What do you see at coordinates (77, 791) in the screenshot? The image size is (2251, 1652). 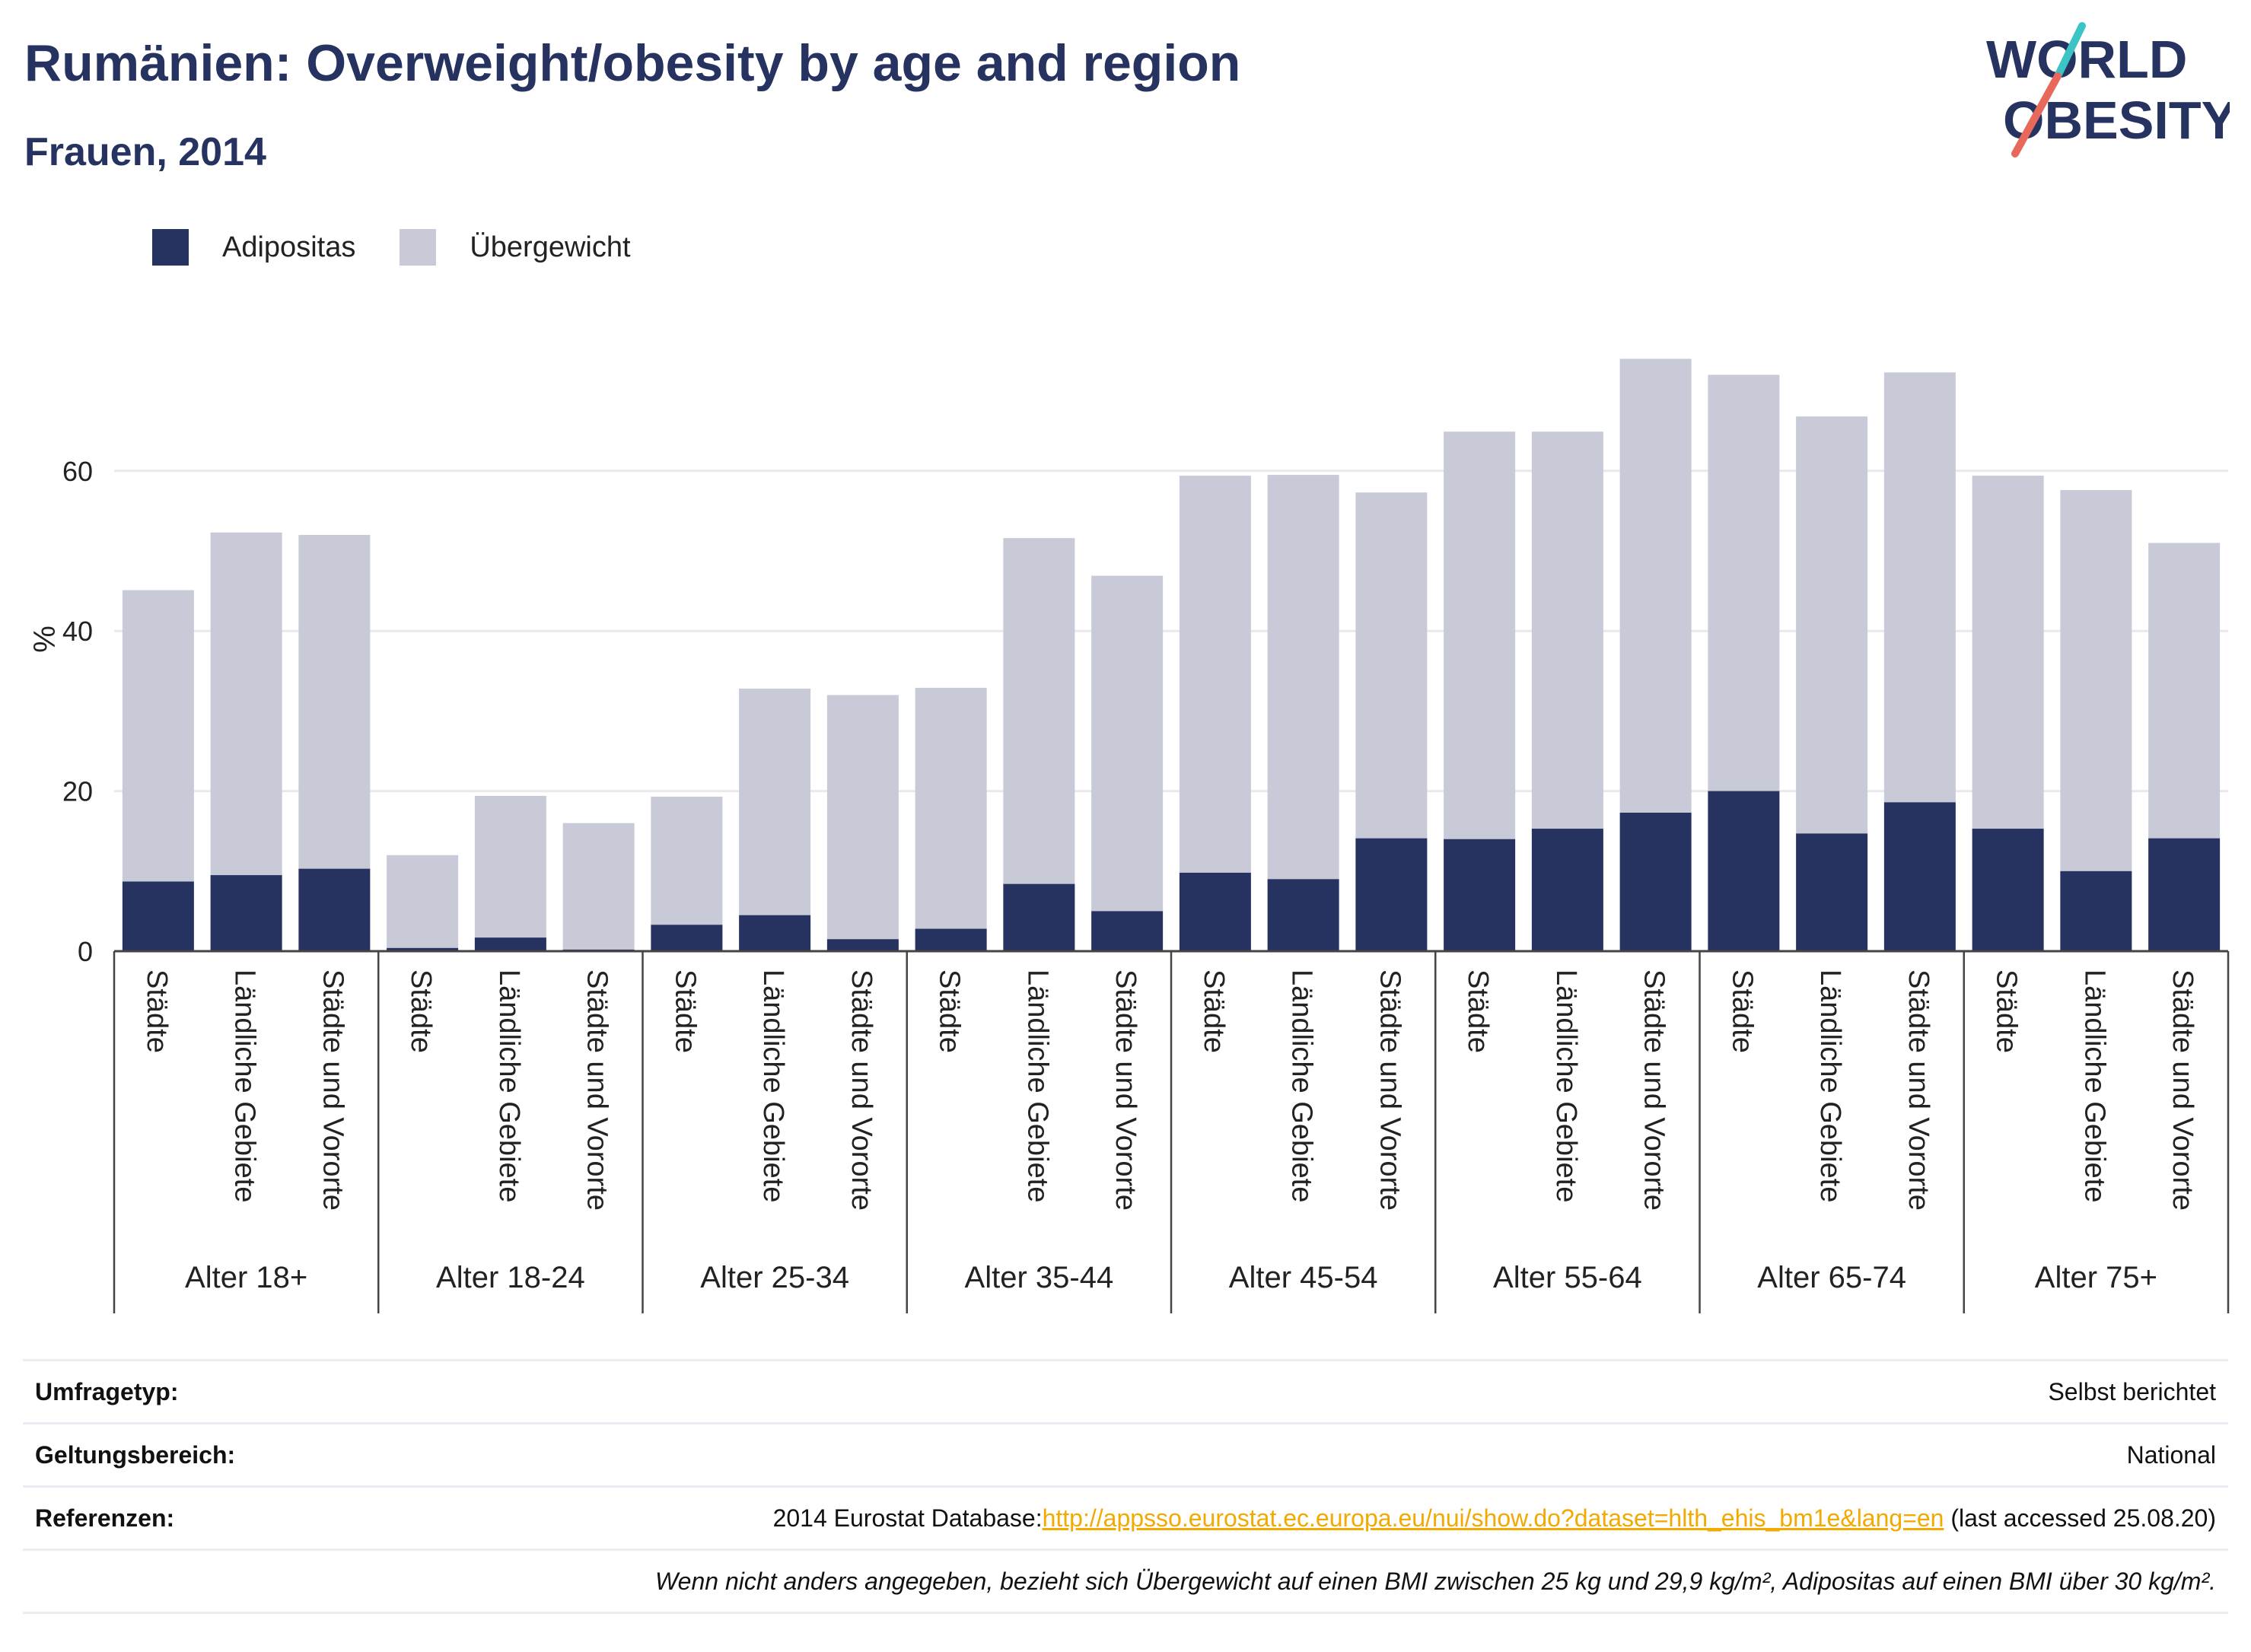 I see `y-tick-label: 20` at bounding box center [77, 791].